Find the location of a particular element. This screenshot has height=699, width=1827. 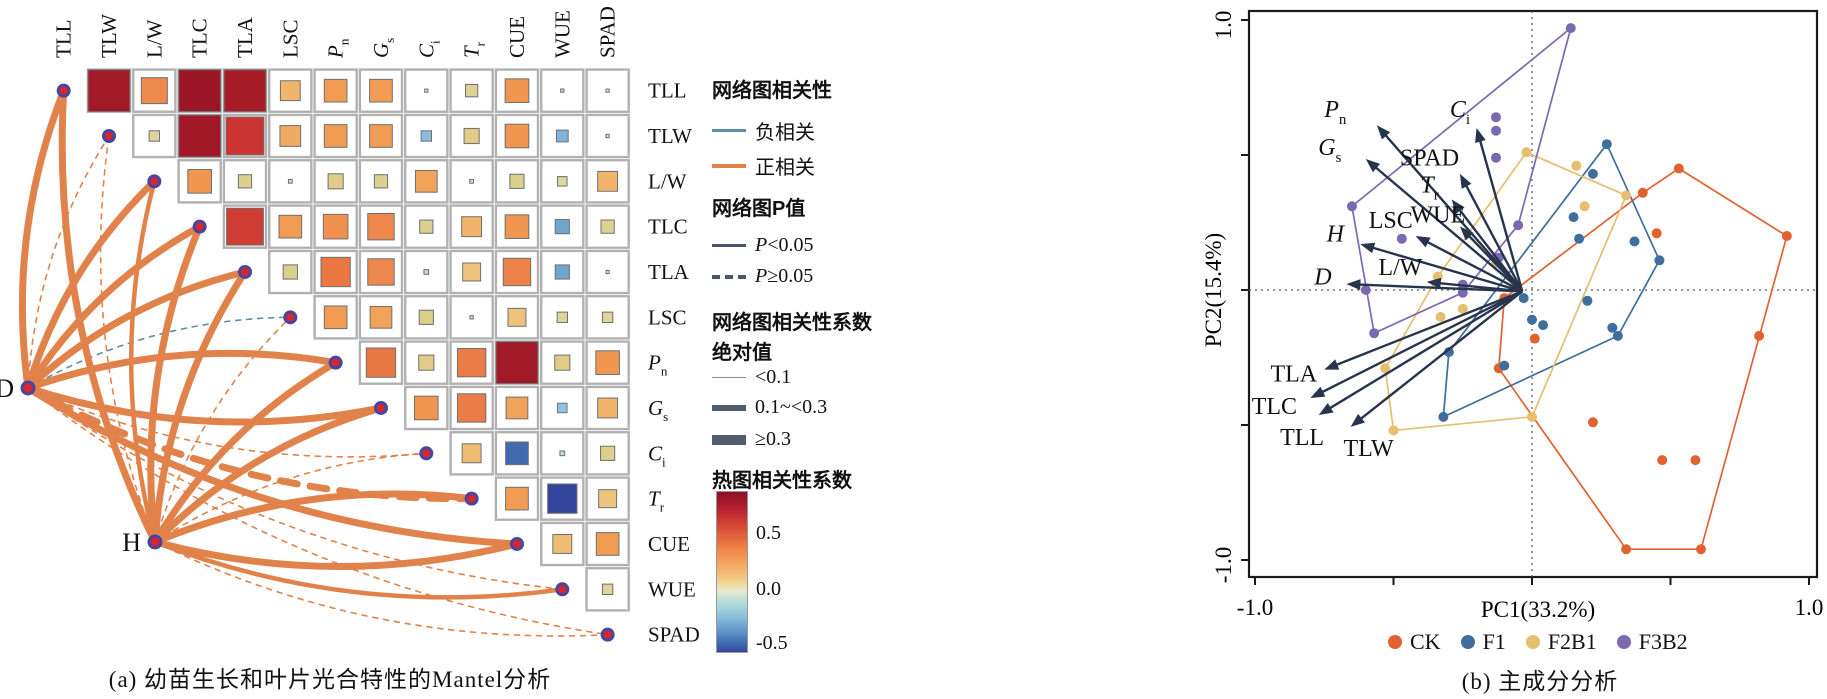

pca-hull-f3b2 is located at coordinates (1462, 180).